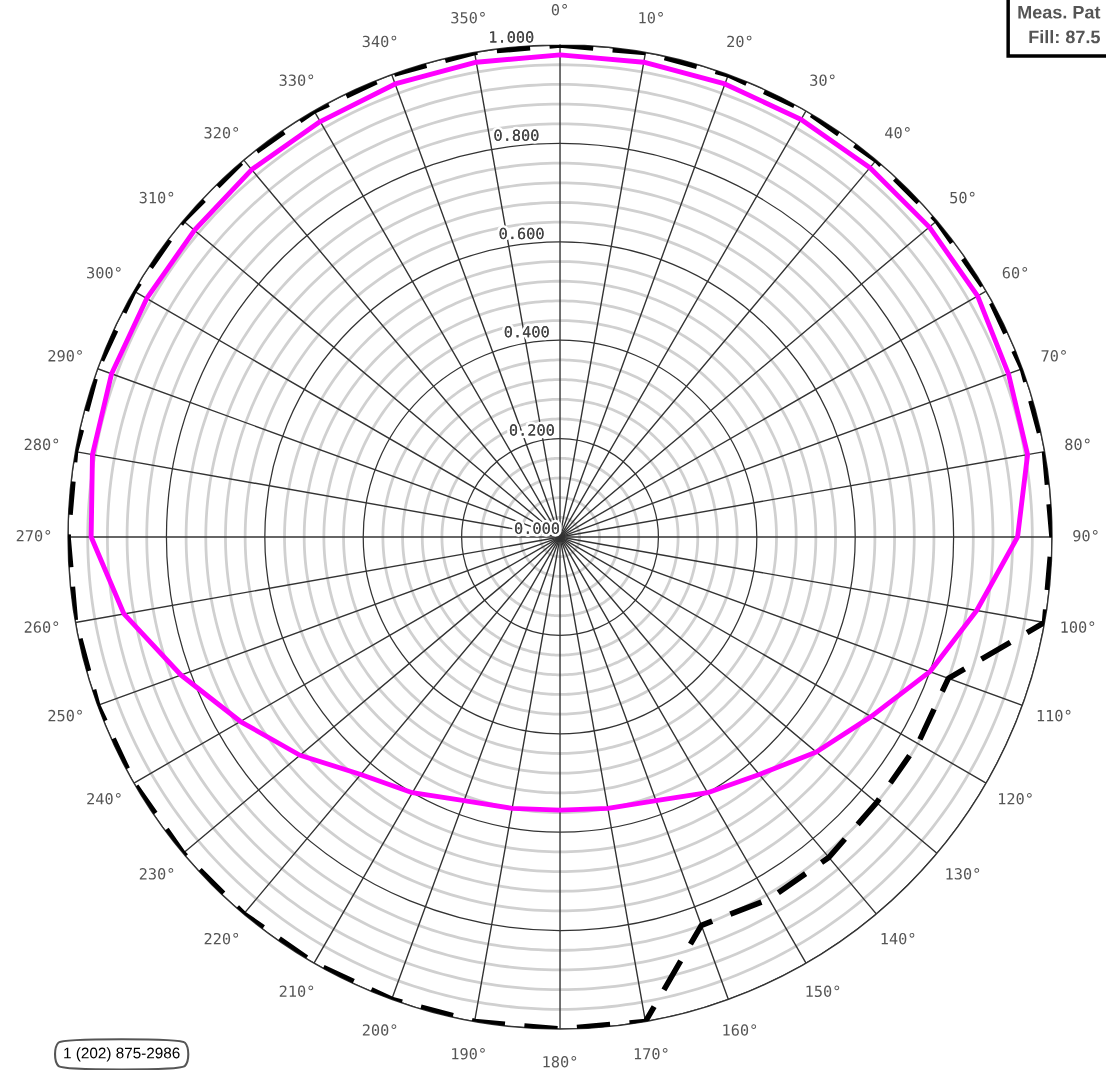 Image resolution: width=1106 pixels, height=1070 pixels. What do you see at coordinates (468, 17) in the screenshot?
I see `spoke-label: 350°` at bounding box center [468, 17].